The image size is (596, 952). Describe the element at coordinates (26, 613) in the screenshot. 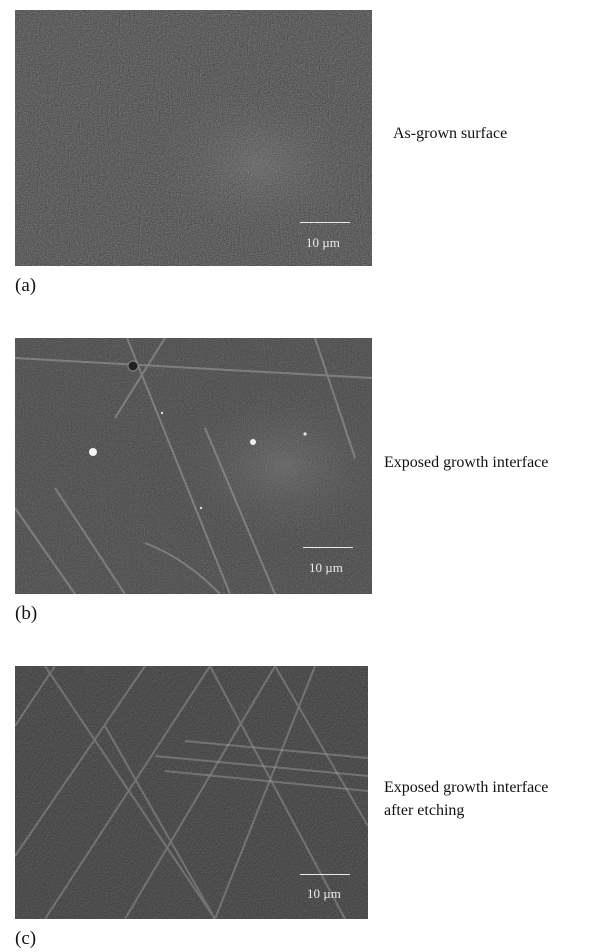

I see `panel-label-b: (b)` at that location.